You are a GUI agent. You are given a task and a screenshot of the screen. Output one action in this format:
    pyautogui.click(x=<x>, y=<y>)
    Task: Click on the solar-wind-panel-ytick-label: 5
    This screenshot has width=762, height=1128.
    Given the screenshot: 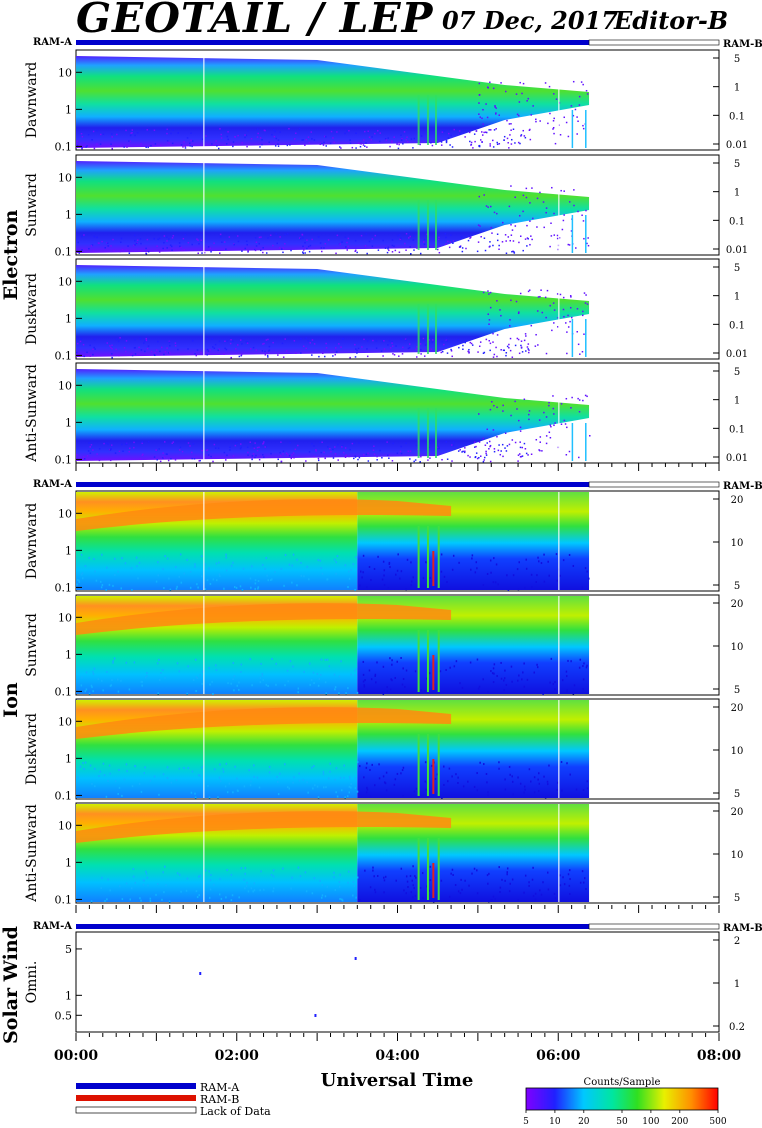 What is the action you would take?
    pyautogui.click(x=68, y=949)
    